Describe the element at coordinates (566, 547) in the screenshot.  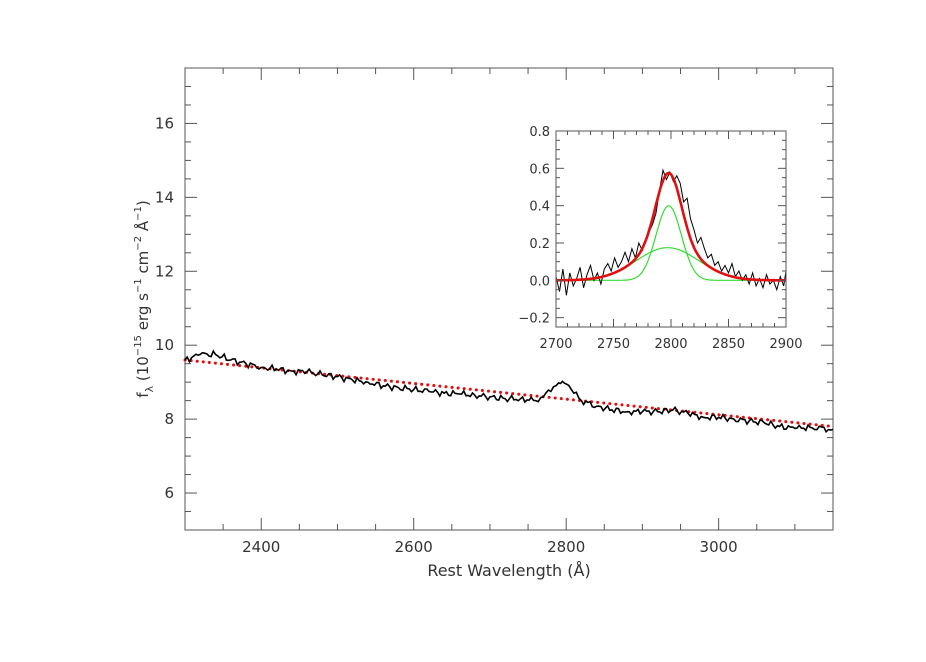
I see `main-x-tick-label: 2800` at that location.